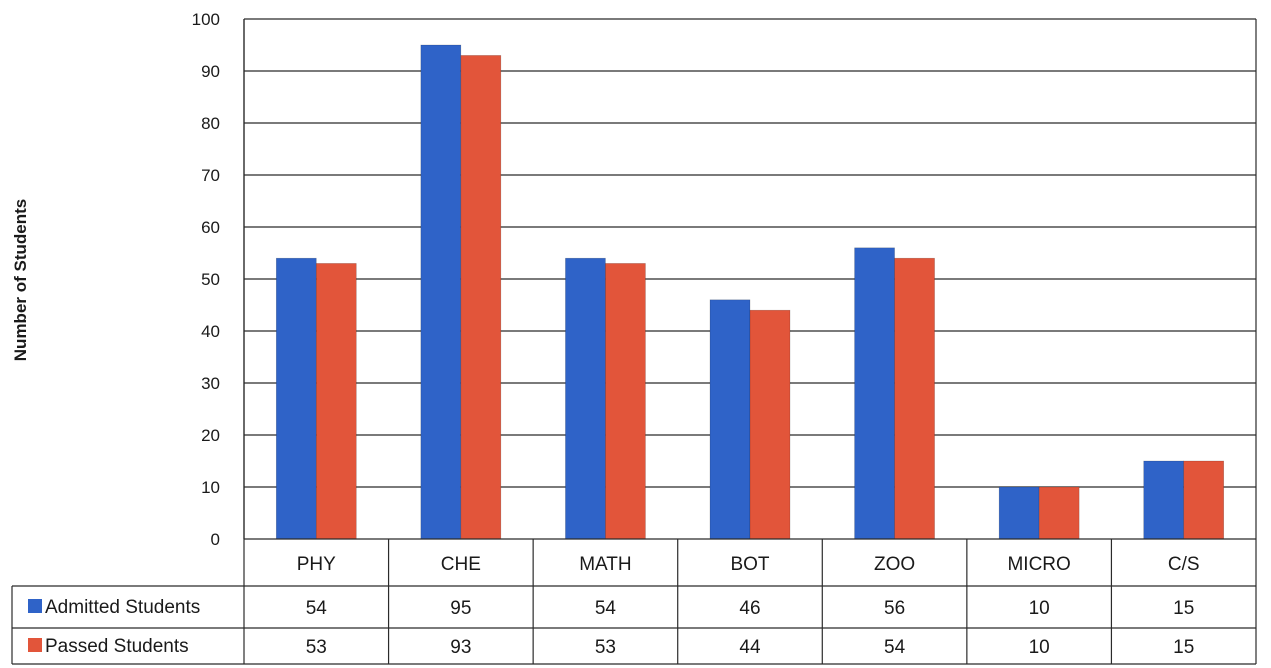  I want to click on category-label: C/S, so click(1184, 564).